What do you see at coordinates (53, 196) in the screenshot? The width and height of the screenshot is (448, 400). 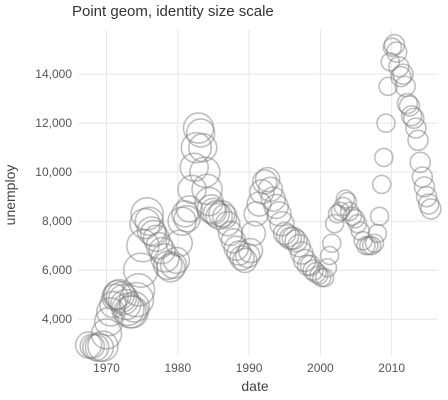 I see `y-axis-tick-labels: 4,000 6,000 8,000 10,000 12,000 14,000` at bounding box center [53, 196].